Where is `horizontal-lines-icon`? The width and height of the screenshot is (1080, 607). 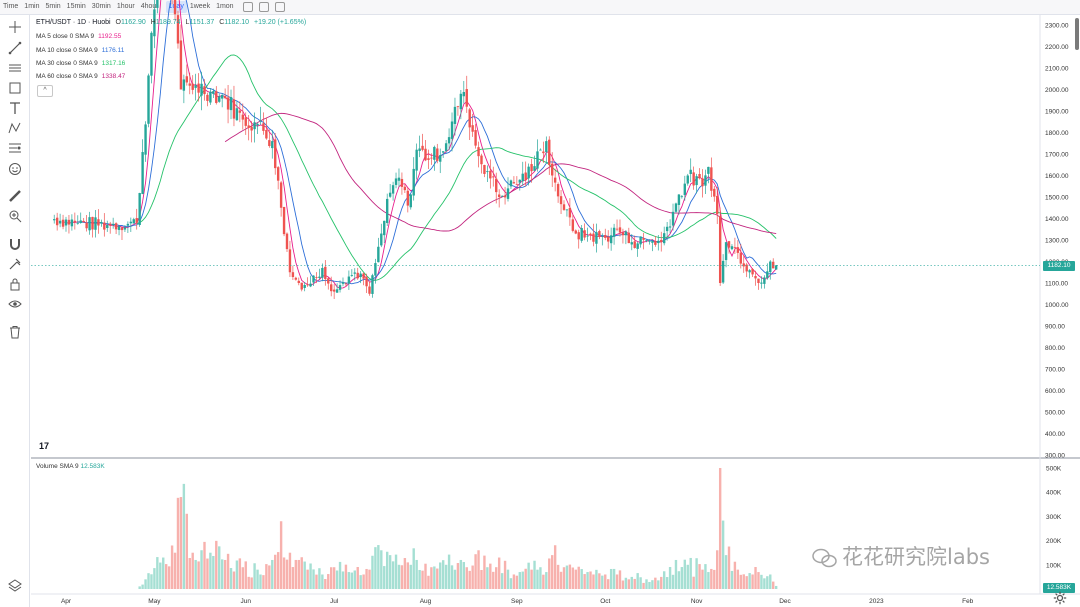 horizontal-lines-icon is located at coordinates (14, 67).